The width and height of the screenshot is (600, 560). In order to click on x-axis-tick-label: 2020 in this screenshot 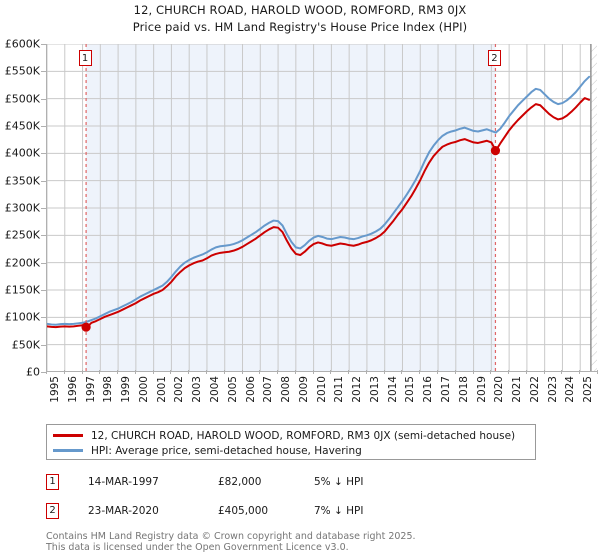, I will do `click(499, 389)`.